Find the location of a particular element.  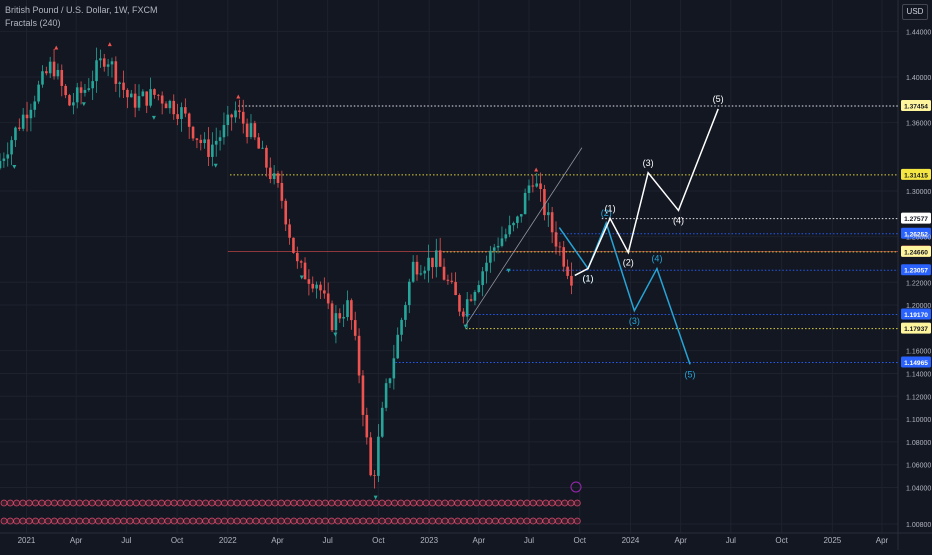

white-wave-label: (1) is located at coordinates (610, 208).